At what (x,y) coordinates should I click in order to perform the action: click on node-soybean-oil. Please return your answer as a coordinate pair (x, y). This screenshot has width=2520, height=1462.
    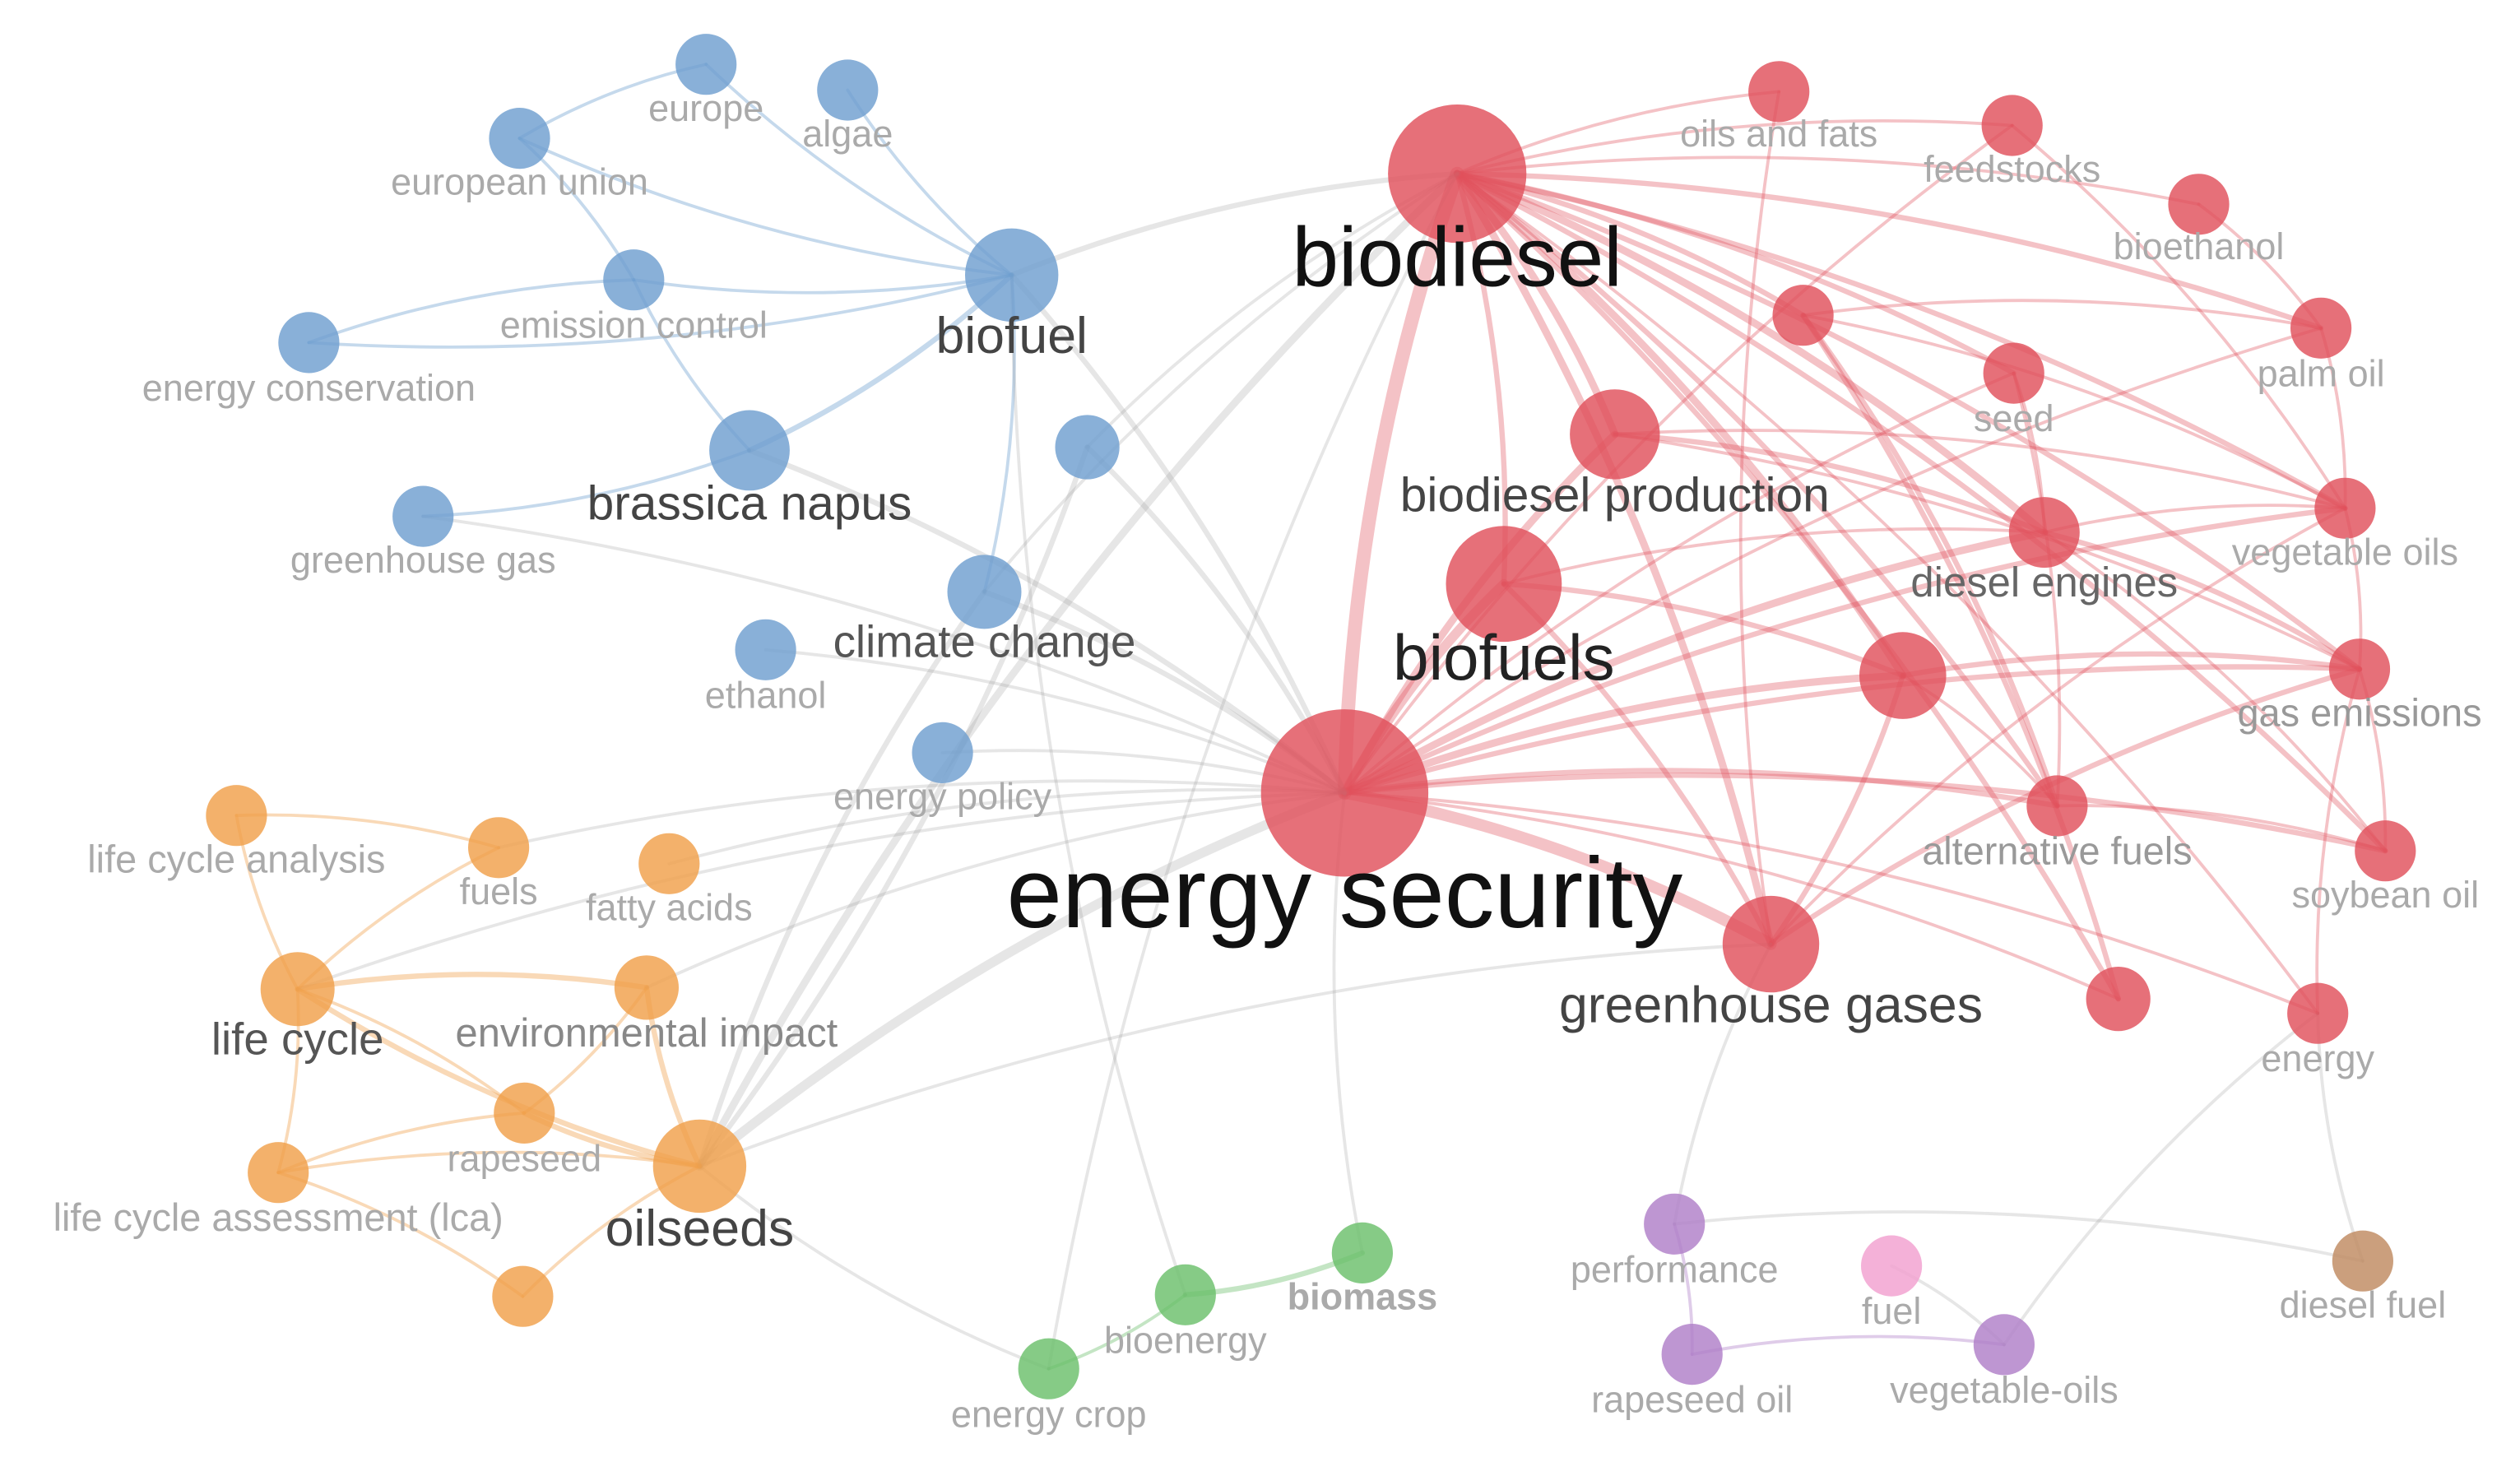
    Looking at the image, I should click on (2385, 851).